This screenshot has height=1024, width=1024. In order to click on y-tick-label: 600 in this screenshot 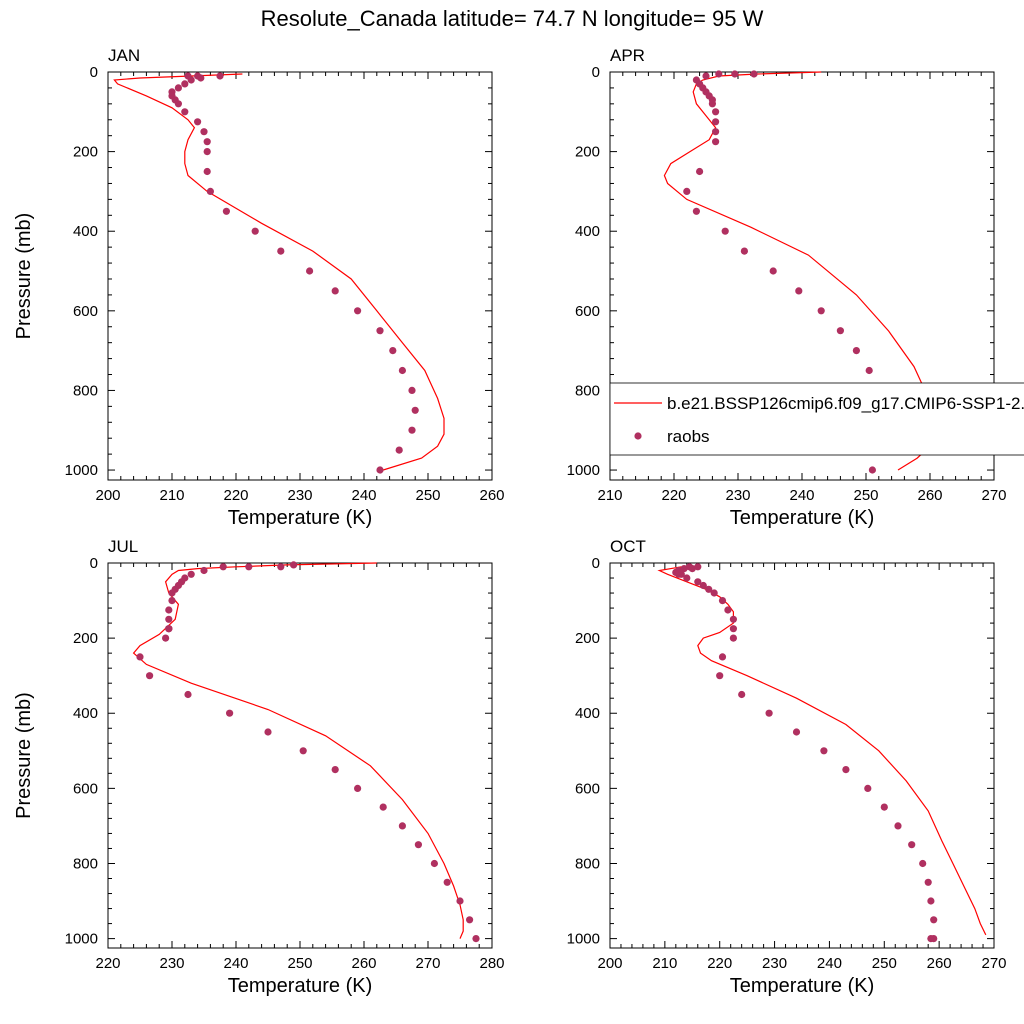, I will do `click(85, 788)`.